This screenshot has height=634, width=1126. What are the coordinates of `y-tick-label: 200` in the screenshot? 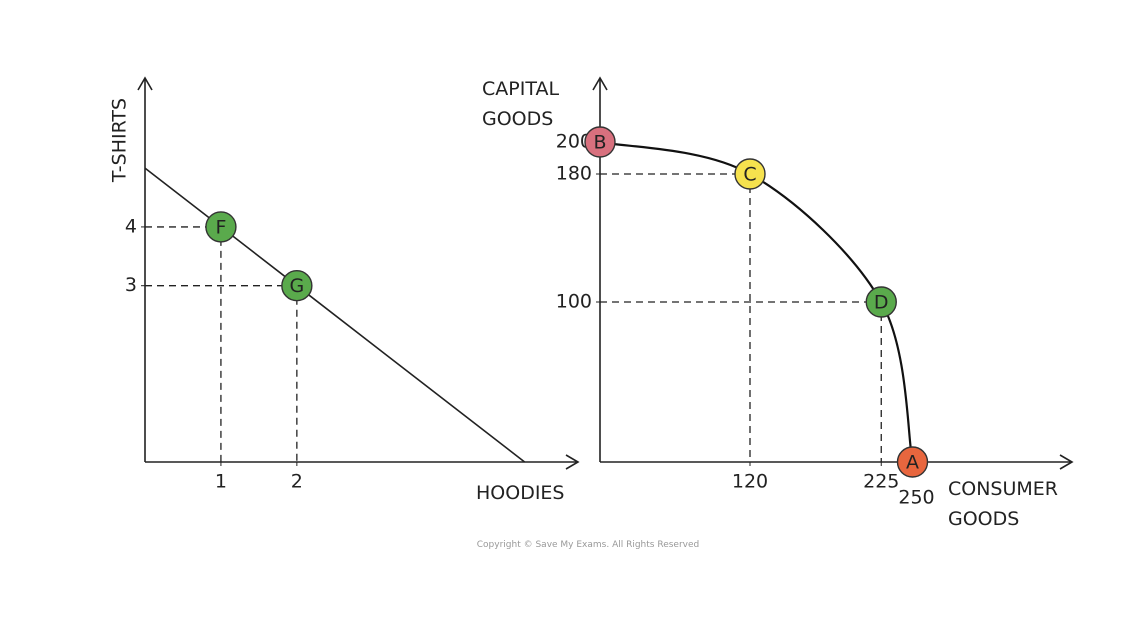 It's located at (574, 142).